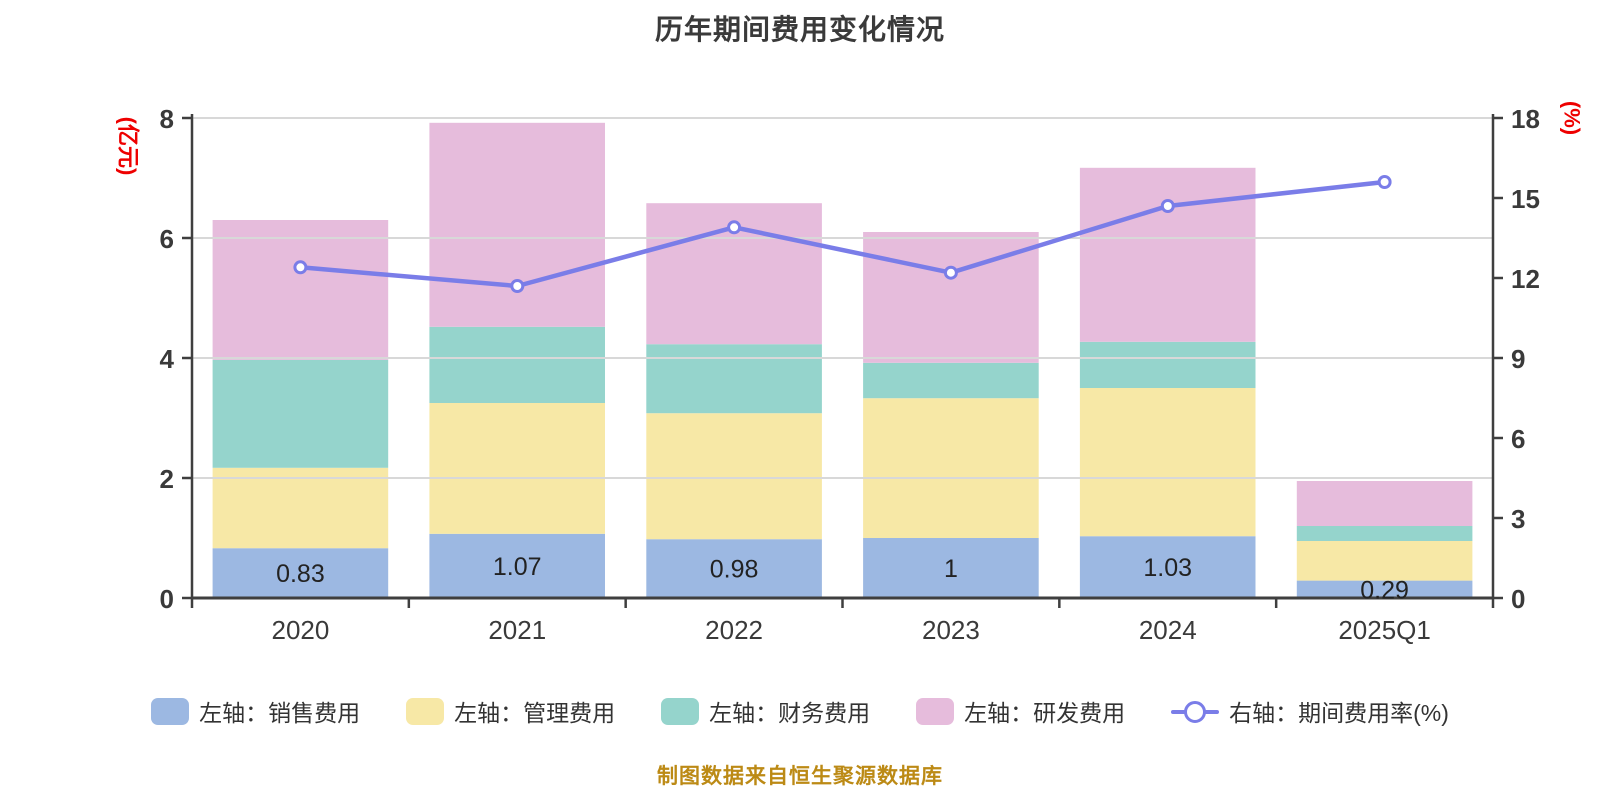  What do you see at coordinates (300, 508) in the screenshot?
I see `bar-segment-2020-s1` at bounding box center [300, 508].